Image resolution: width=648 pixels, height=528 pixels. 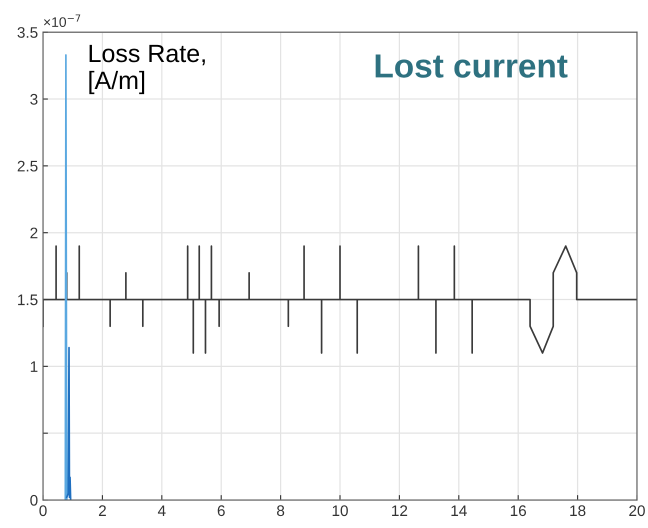 What do you see at coordinates (472, 66) in the screenshot?
I see `text: Lost current` at bounding box center [472, 66].